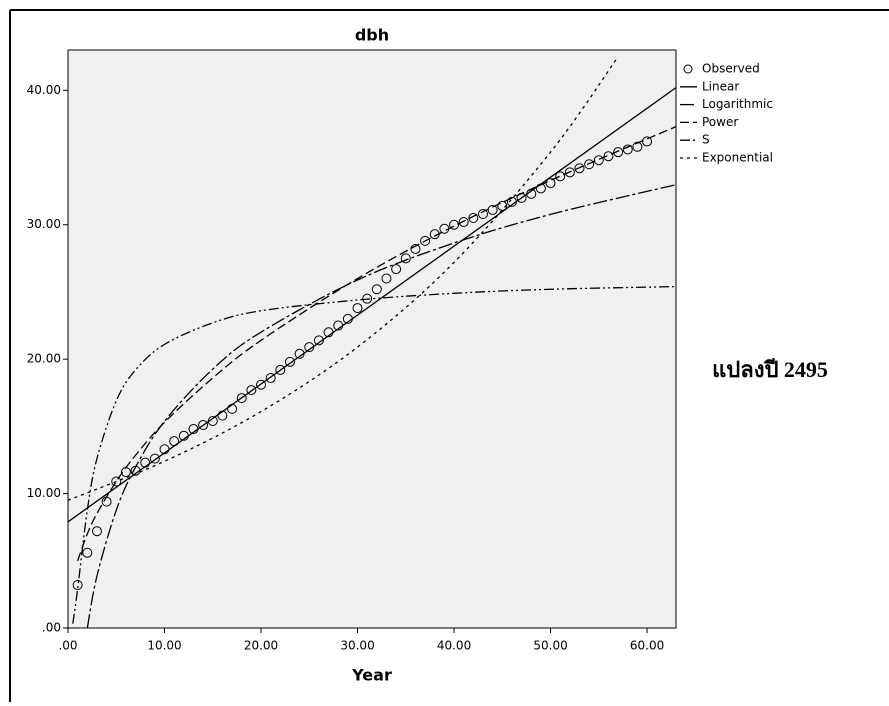  I want to click on y-tick-label: 10.00, so click(44, 493).